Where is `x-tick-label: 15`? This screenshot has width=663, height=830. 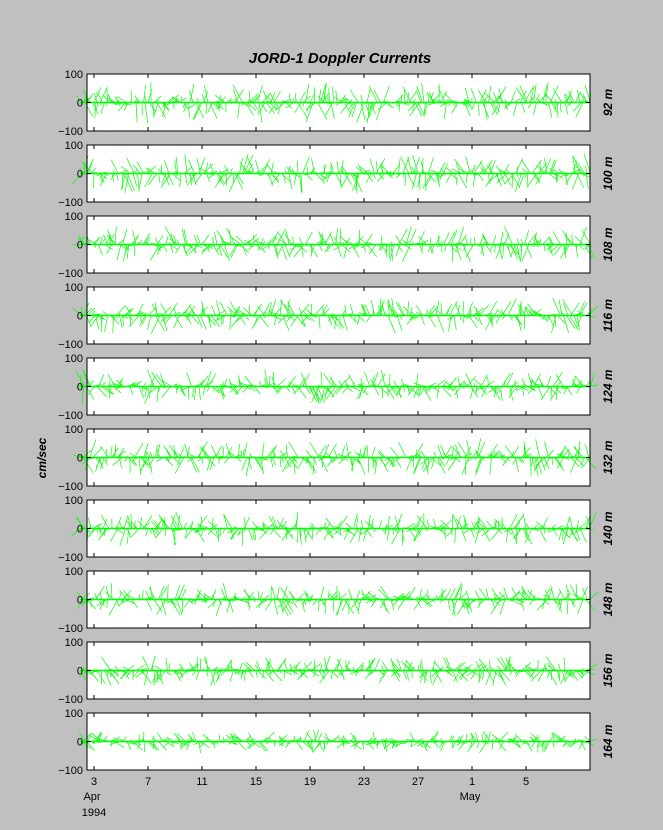
x-tick-label: 15 is located at coordinates (256, 782).